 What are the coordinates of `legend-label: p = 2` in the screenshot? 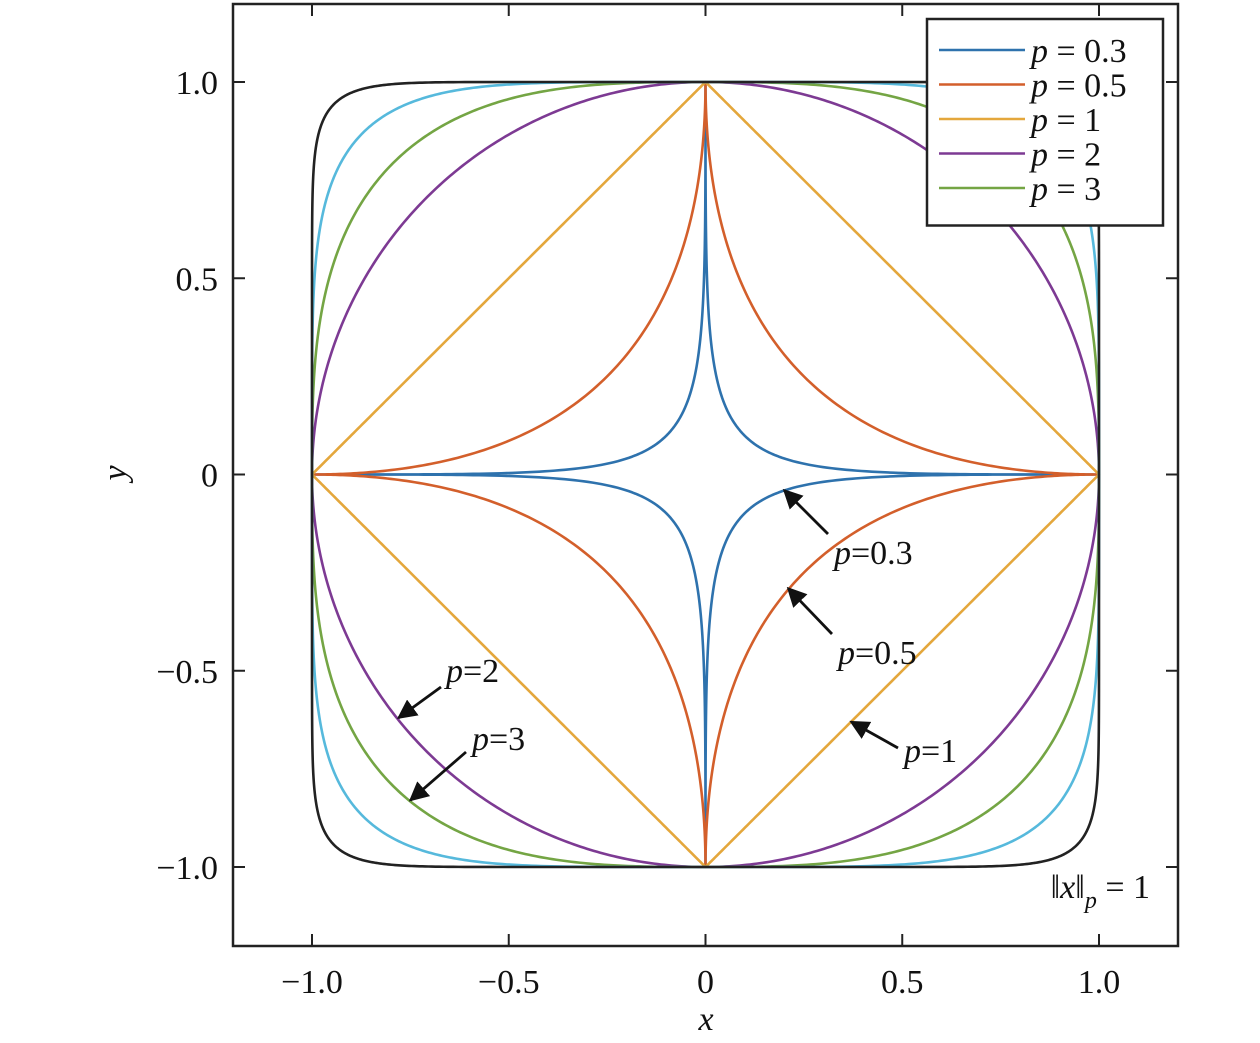 It's located at (1065, 155).